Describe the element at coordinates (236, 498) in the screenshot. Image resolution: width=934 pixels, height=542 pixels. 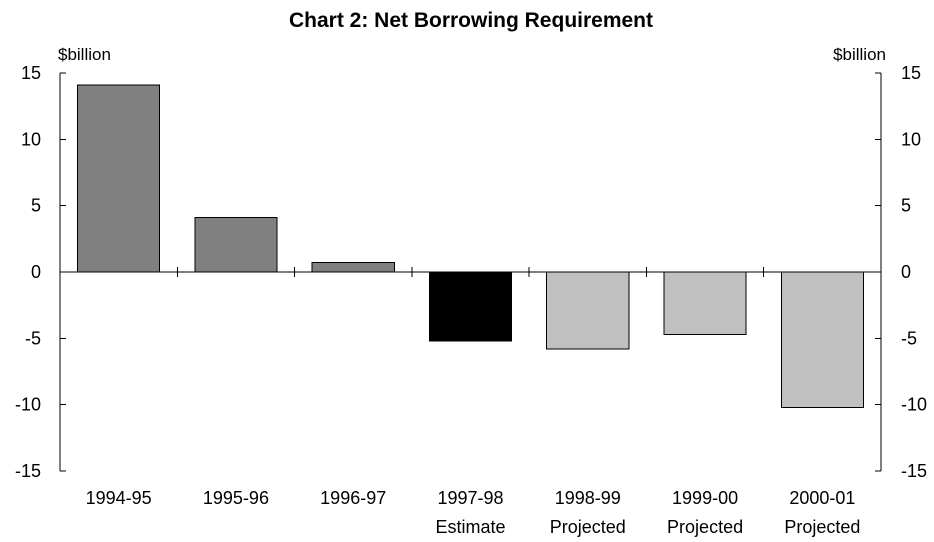
I see `x-tick-label: 1995-96` at that location.